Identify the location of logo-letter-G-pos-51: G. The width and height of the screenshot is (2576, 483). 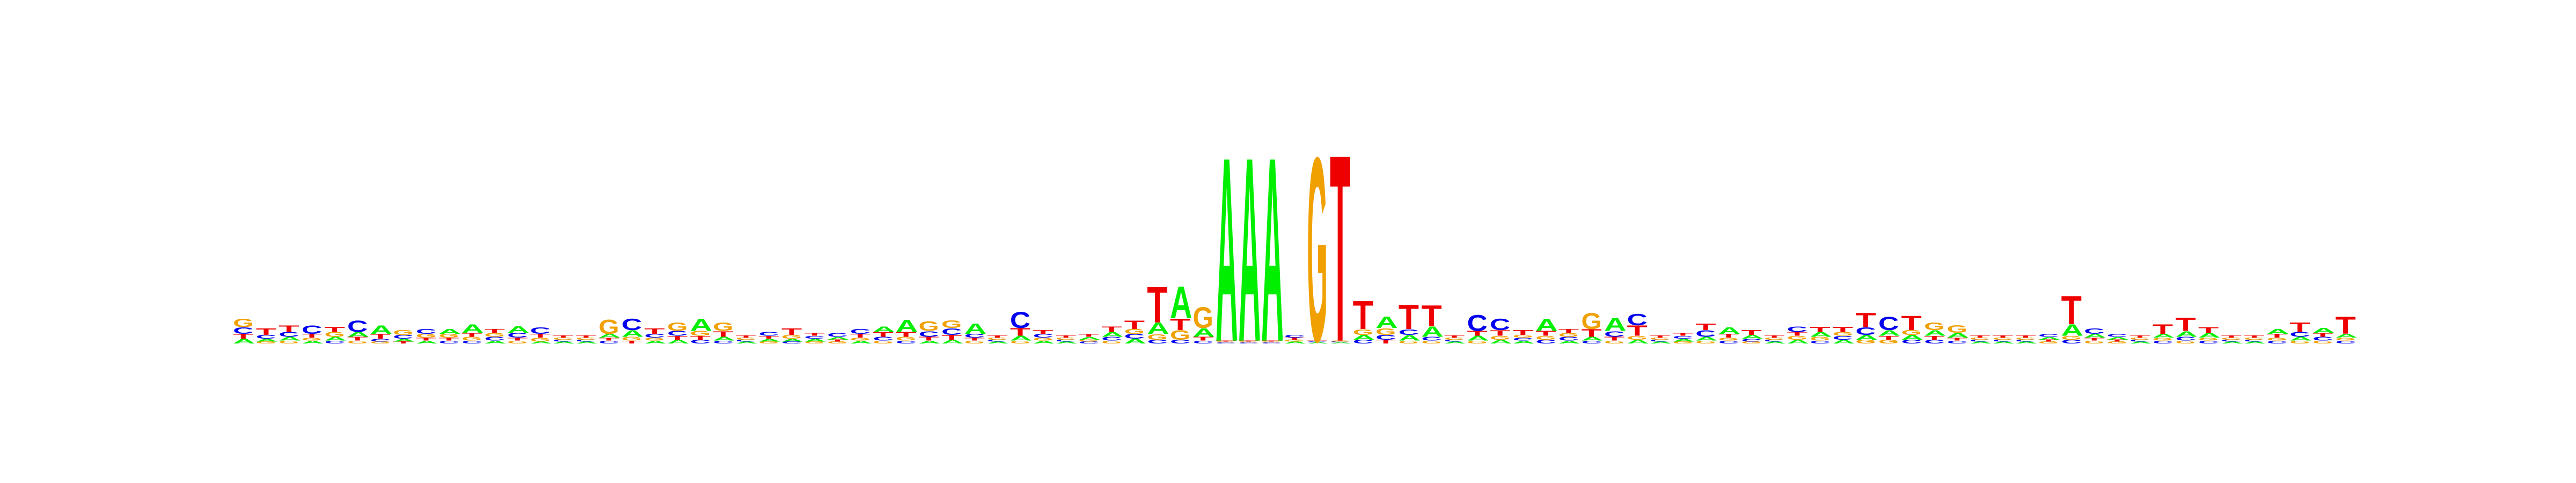
(1385, 331).